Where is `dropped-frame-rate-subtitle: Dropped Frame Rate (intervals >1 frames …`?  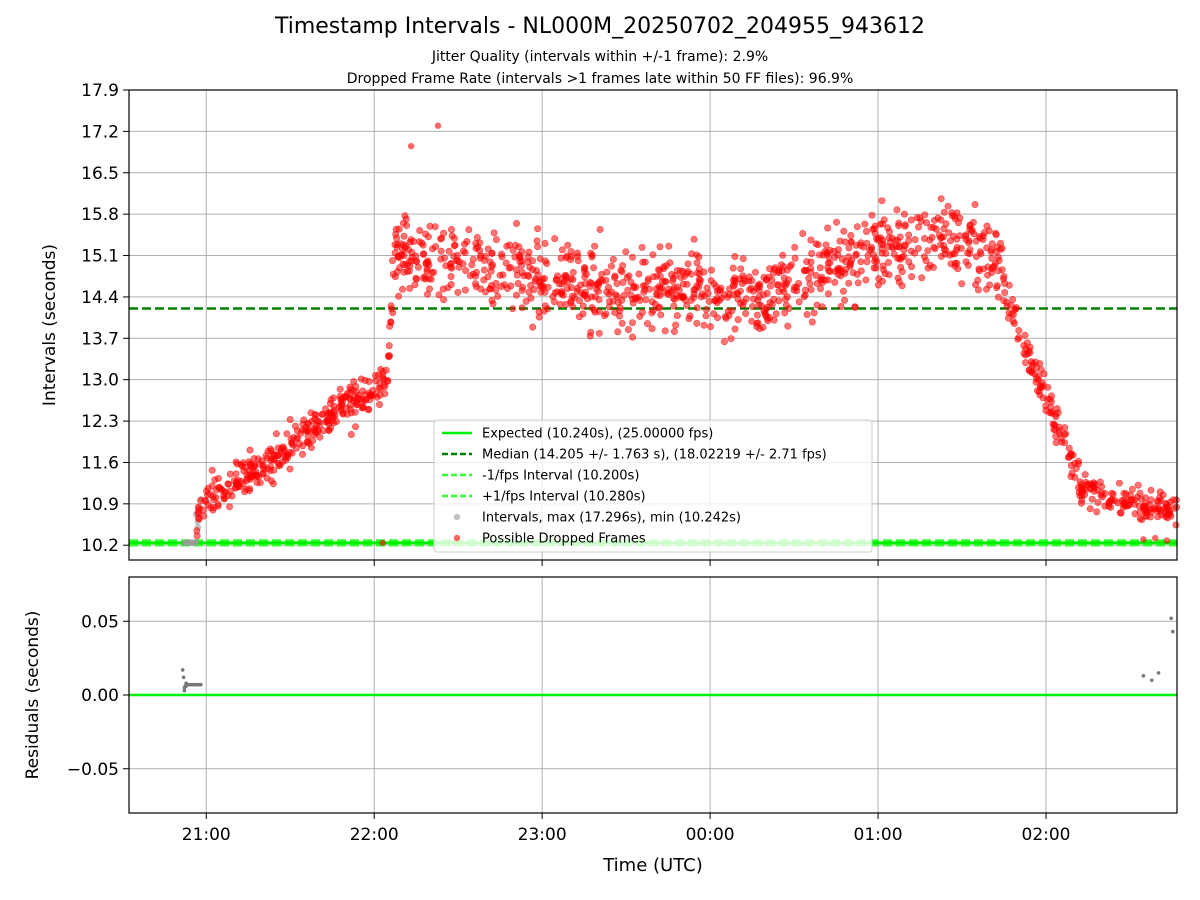 dropped-frame-rate-subtitle: Dropped Frame Rate (intervals >1 frames … is located at coordinates (600, 79).